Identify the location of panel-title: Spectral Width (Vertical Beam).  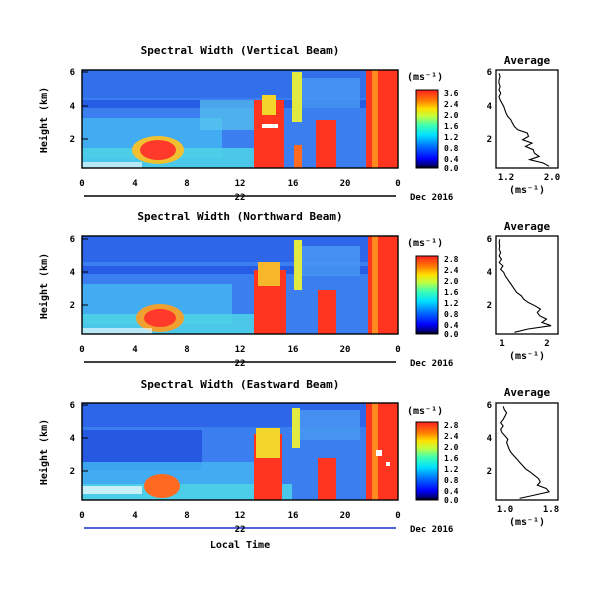
(240, 50).